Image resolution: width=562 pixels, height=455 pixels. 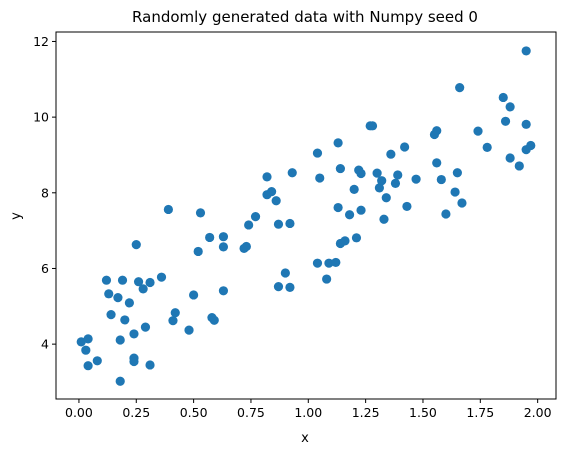 What do you see at coordinates (45, 344) in the screenshot?
I see `y-tick-label: 4` at bounding box center [45, 344].